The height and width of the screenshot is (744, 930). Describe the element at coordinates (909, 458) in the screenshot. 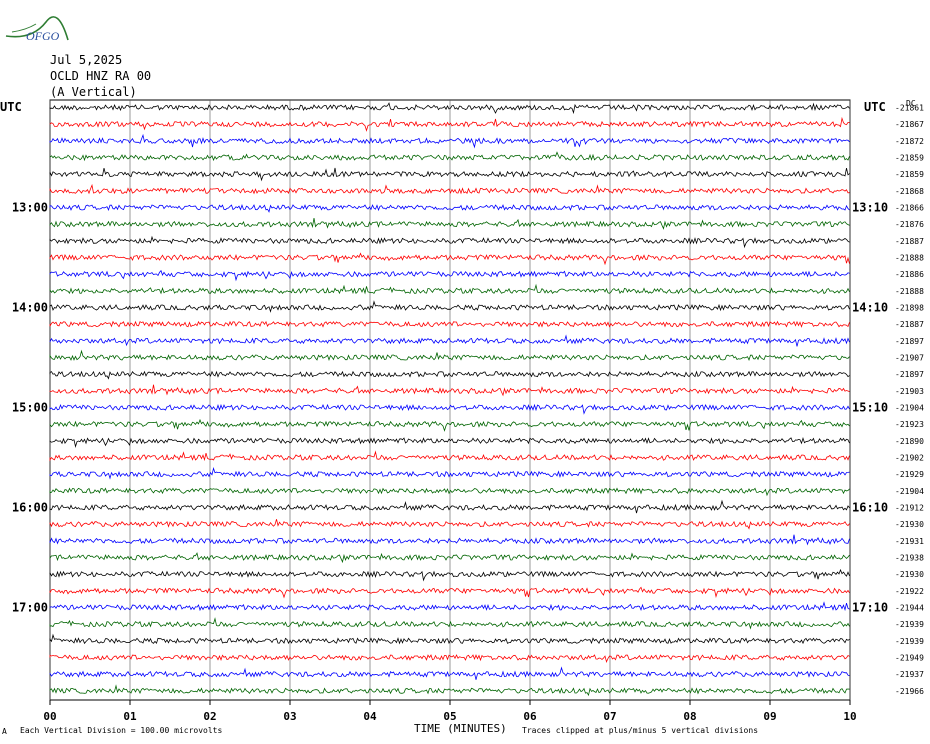

I see `dc-offset-label: -21902` at that location.